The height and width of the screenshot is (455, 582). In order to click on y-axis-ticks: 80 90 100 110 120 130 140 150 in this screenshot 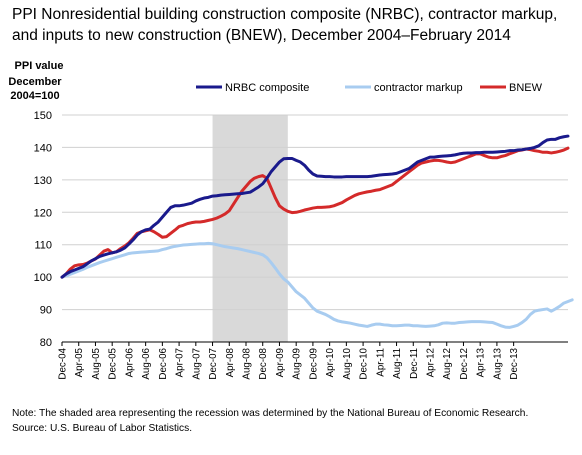, I will do `click(43, 229)`.